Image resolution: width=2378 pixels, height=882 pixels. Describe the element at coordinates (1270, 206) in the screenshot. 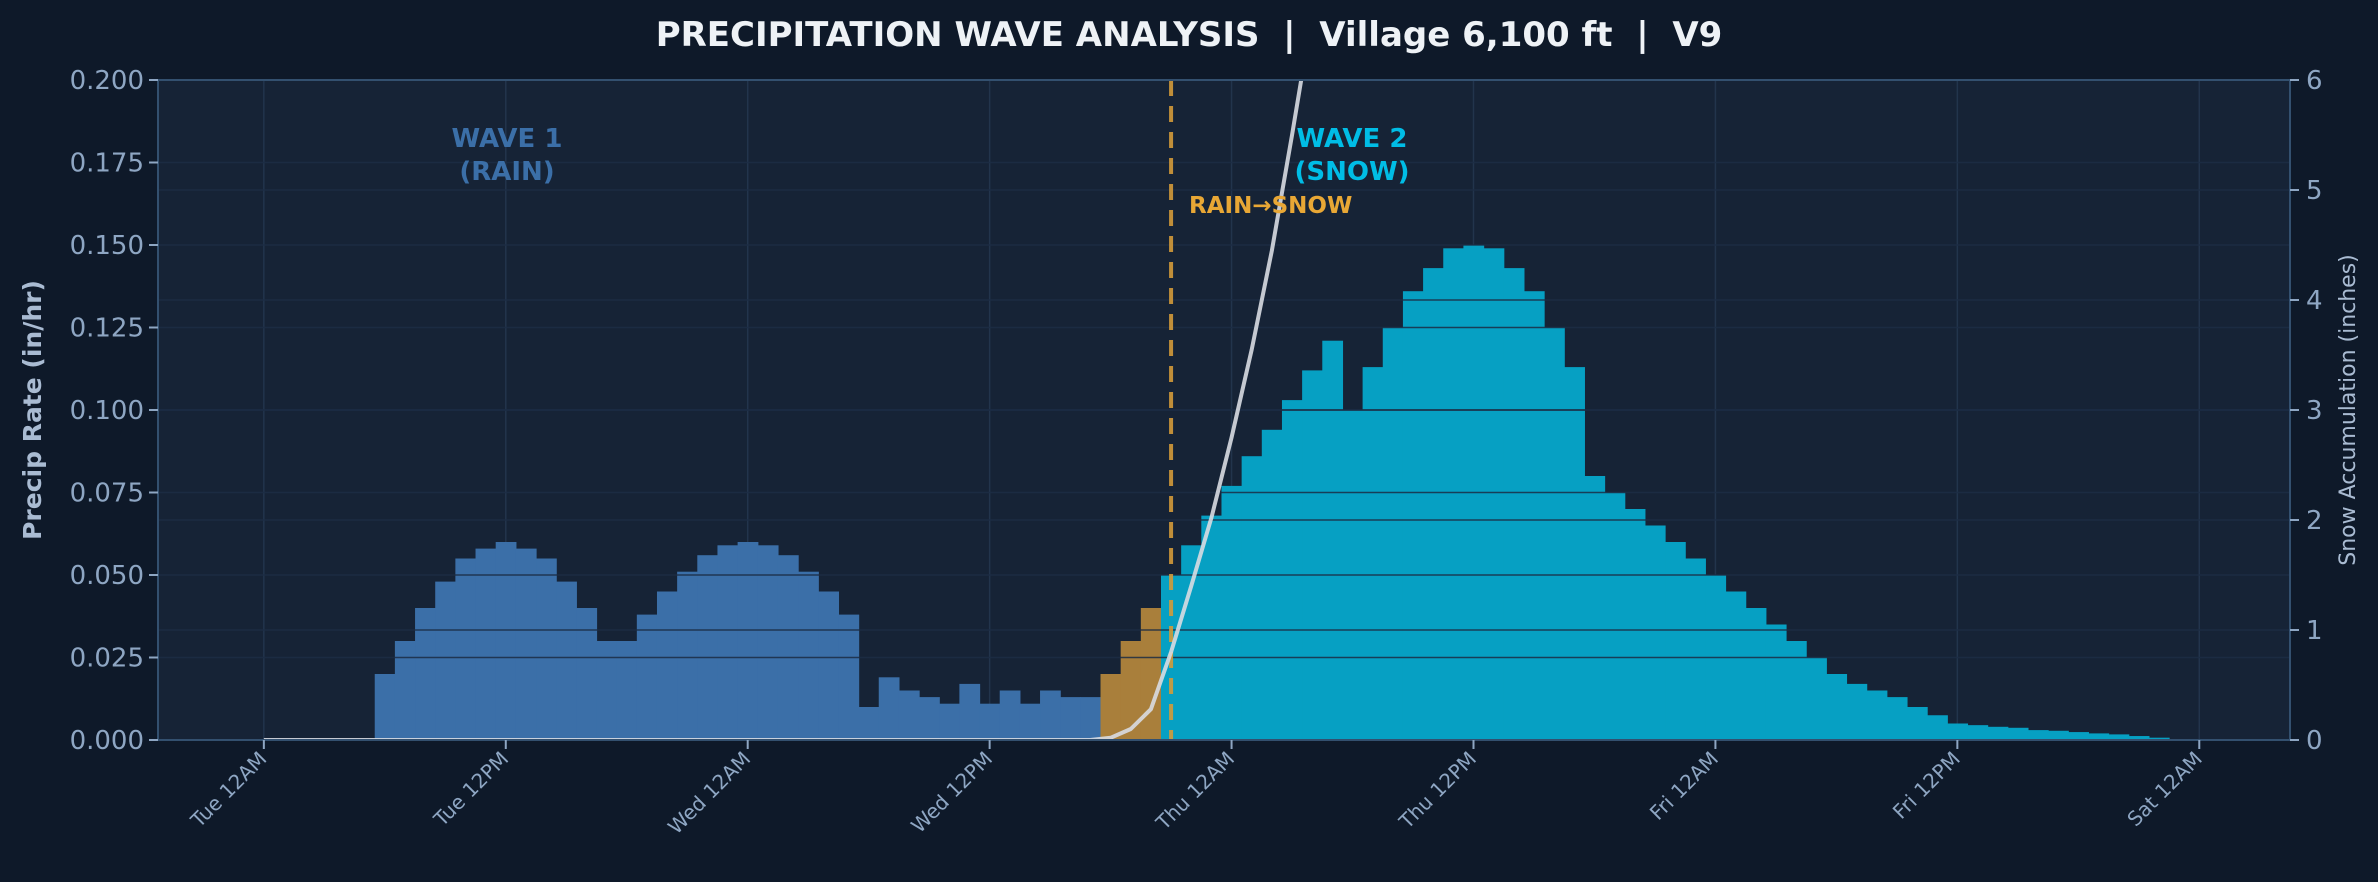

I see `rain-snow-label: RAIN→SNOW` at that location.